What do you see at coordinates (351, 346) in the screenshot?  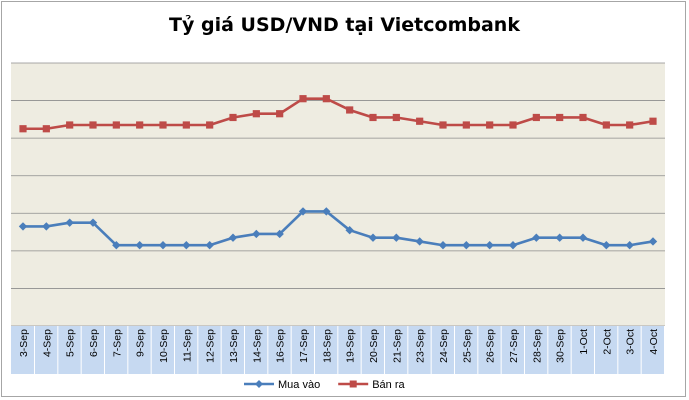 I see `x-tick-label: 19-Sep` at bounding box center [351, 346].